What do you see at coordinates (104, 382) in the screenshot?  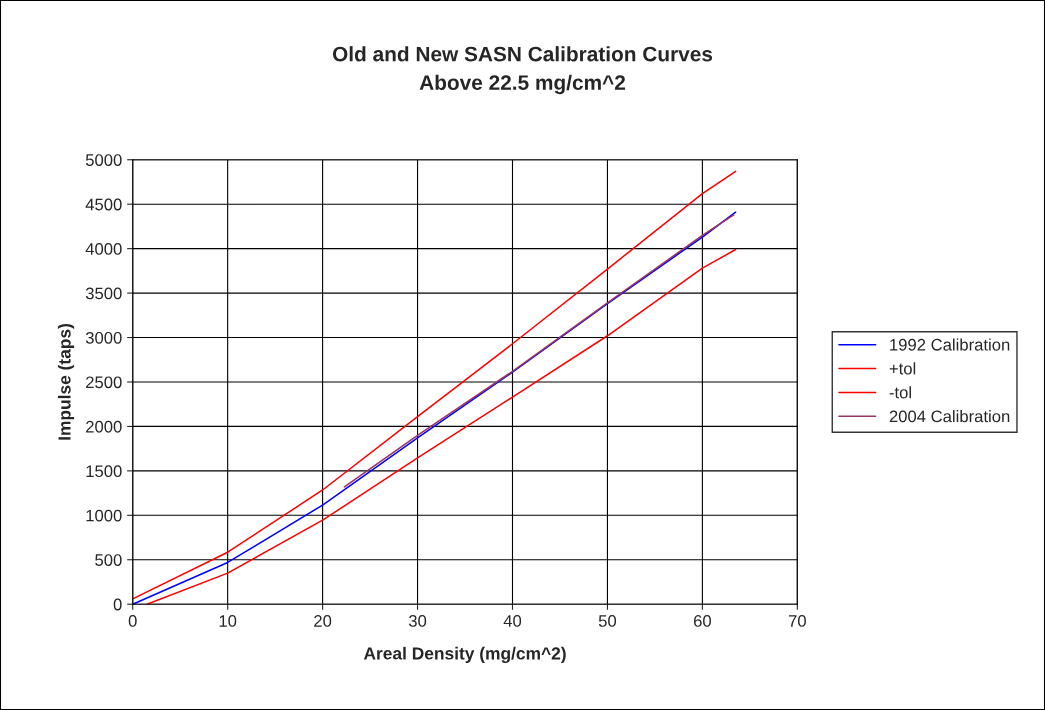 I see `y-tick-label: 2500` at bounding box center [104, 382].